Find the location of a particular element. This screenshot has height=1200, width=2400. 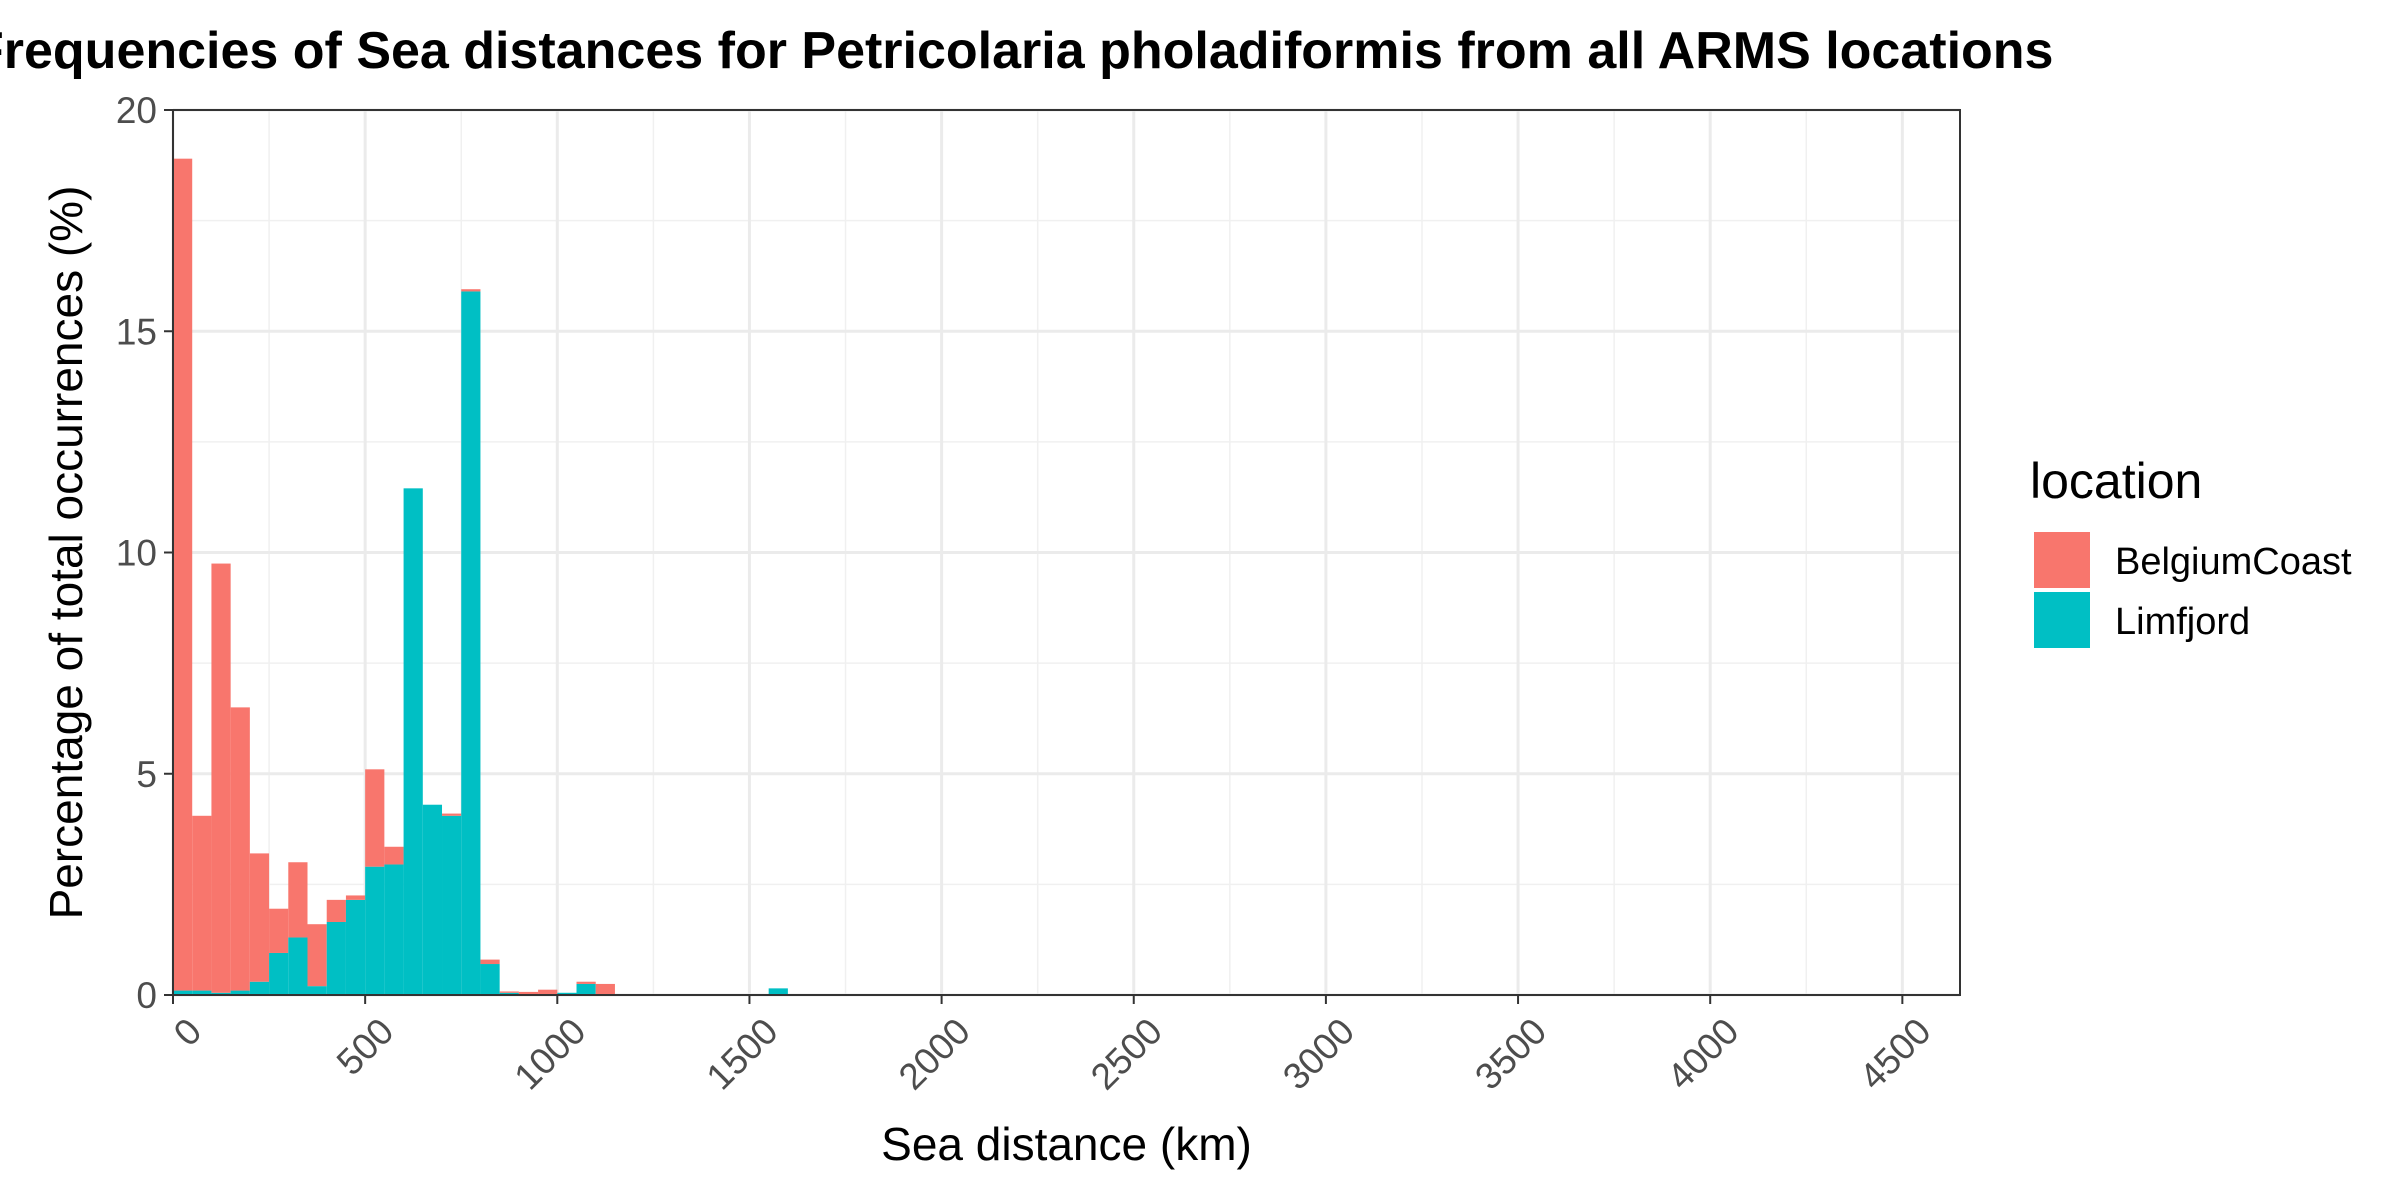

x-tick-label: 2000 is located at coordinates (934, 1053).